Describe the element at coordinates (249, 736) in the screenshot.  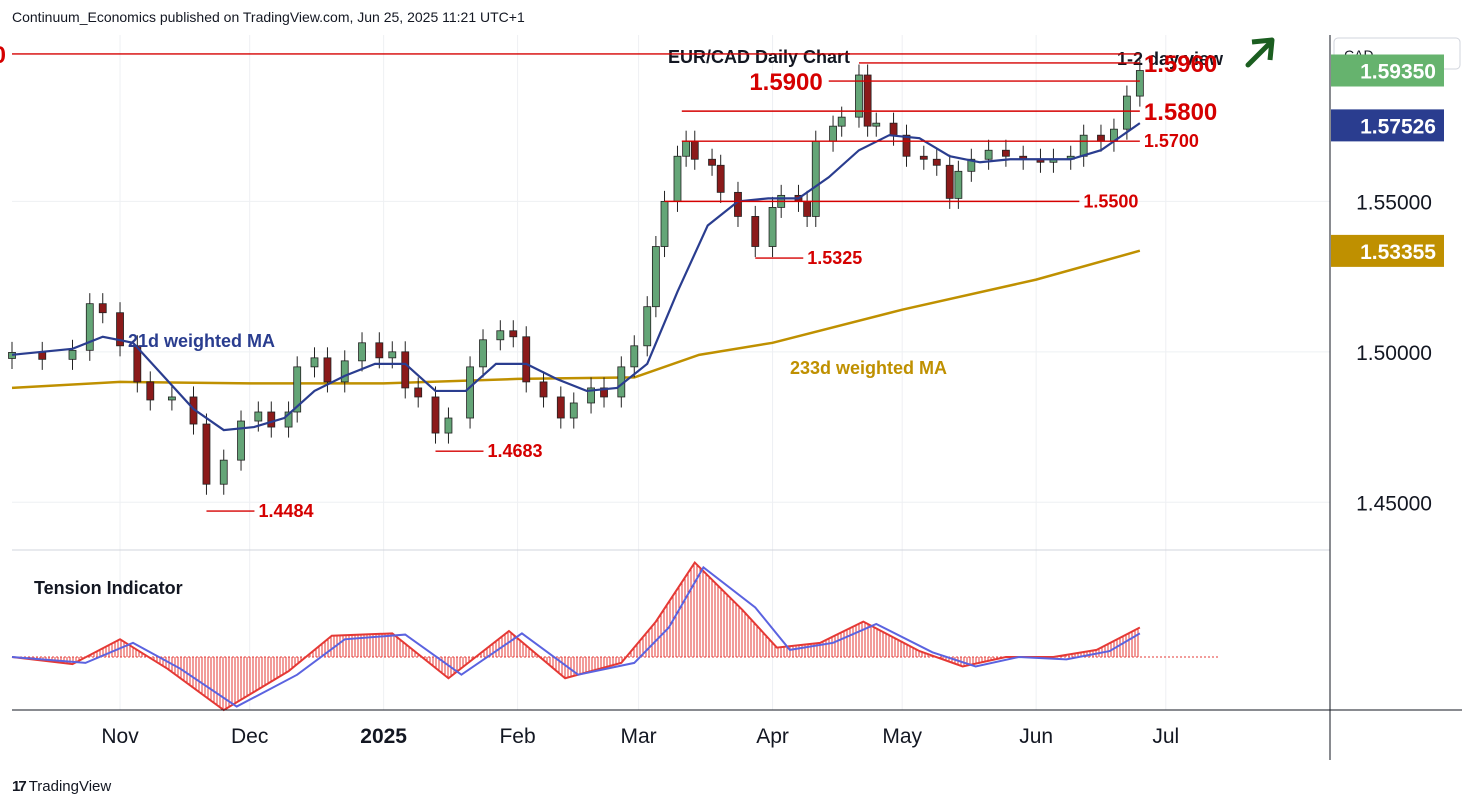
I see `x-tick-label: Dec` at that location.